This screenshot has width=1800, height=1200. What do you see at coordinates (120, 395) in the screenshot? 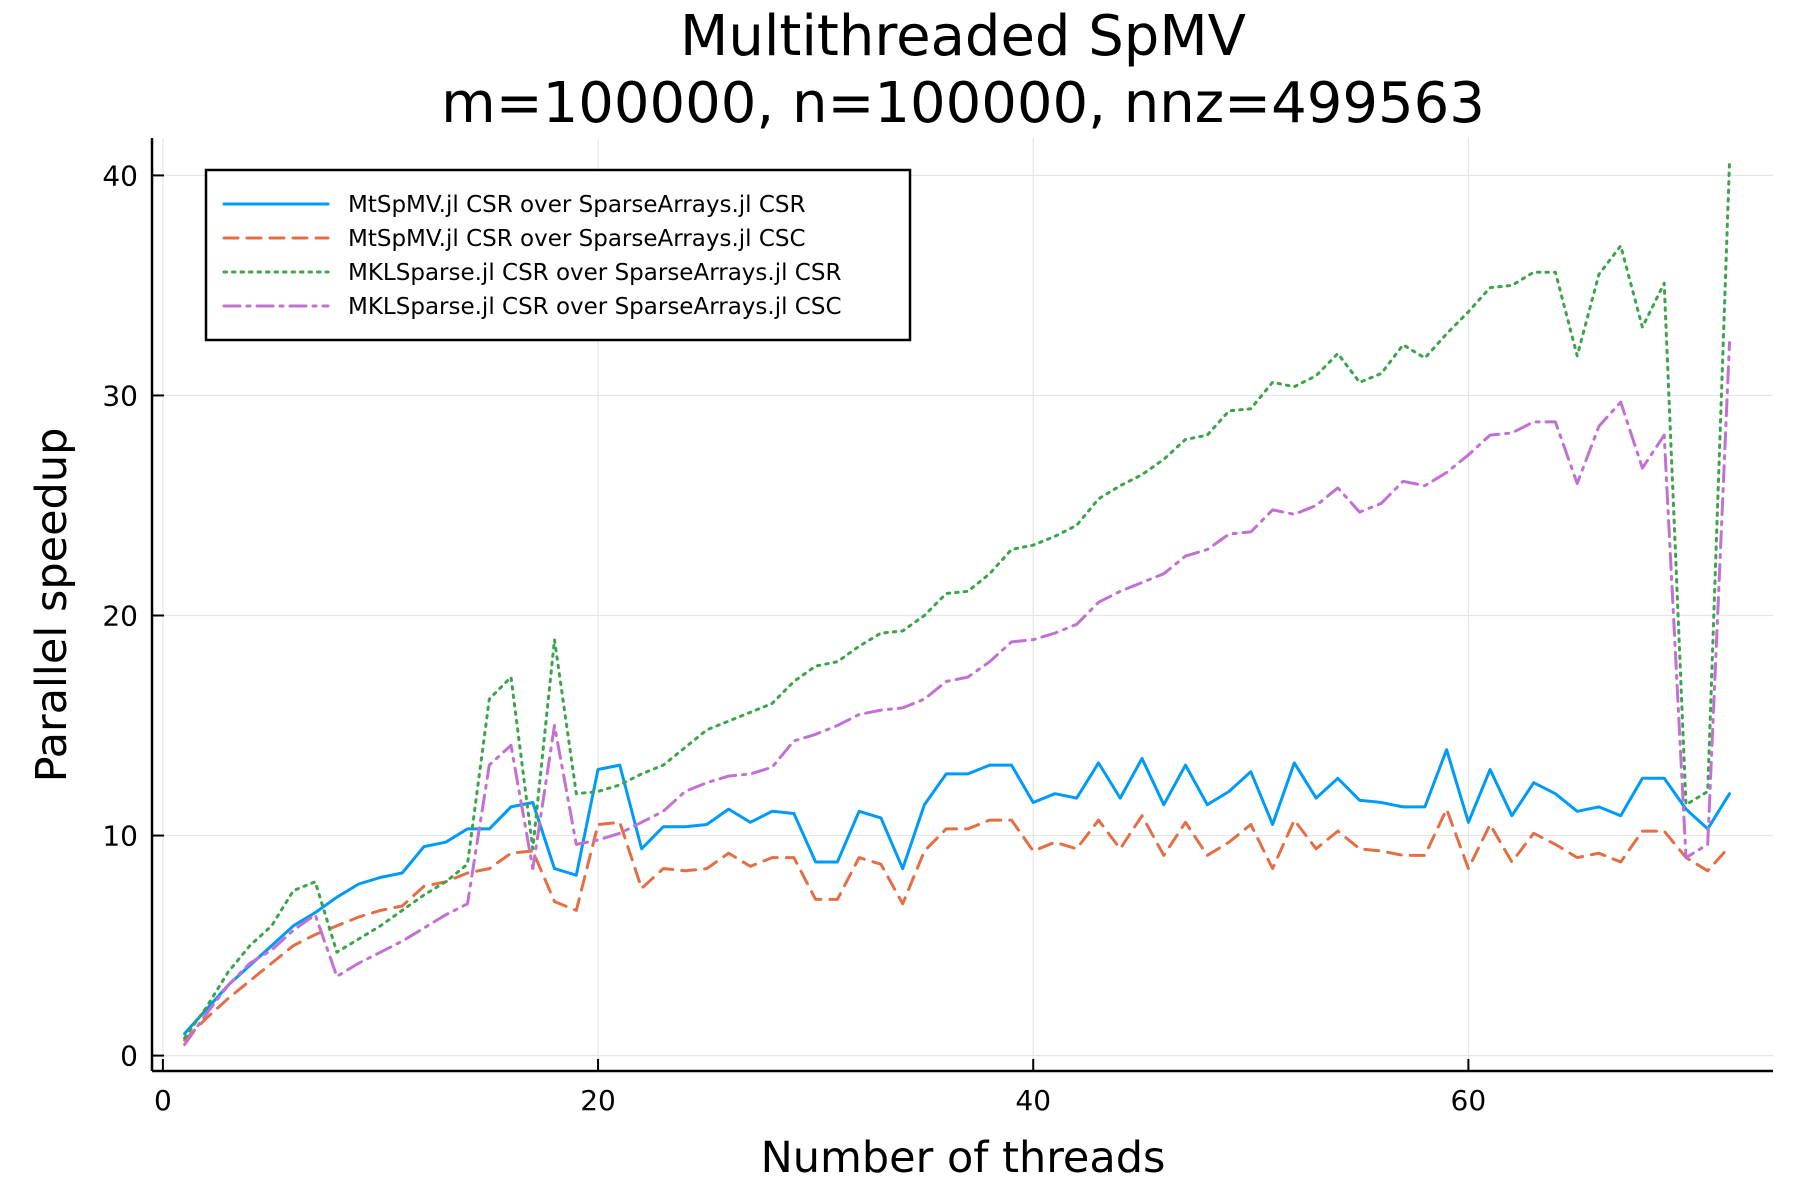
I see `y-tick-label: 30` at bounding box center [120, 395].